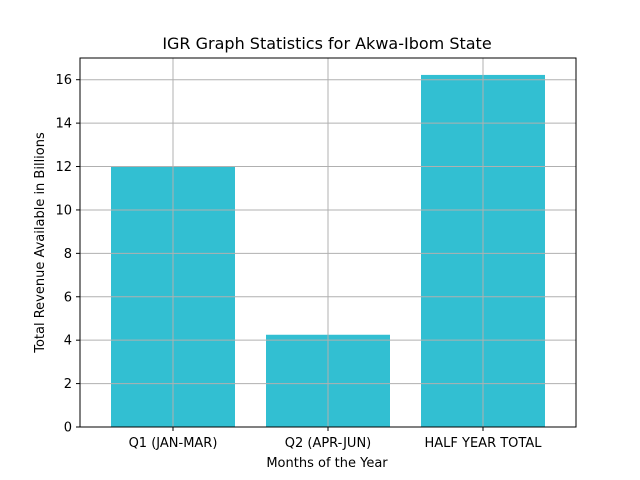 The image size is (640, 480). I want to click on y-tick-label: 6, so click(68, 297).